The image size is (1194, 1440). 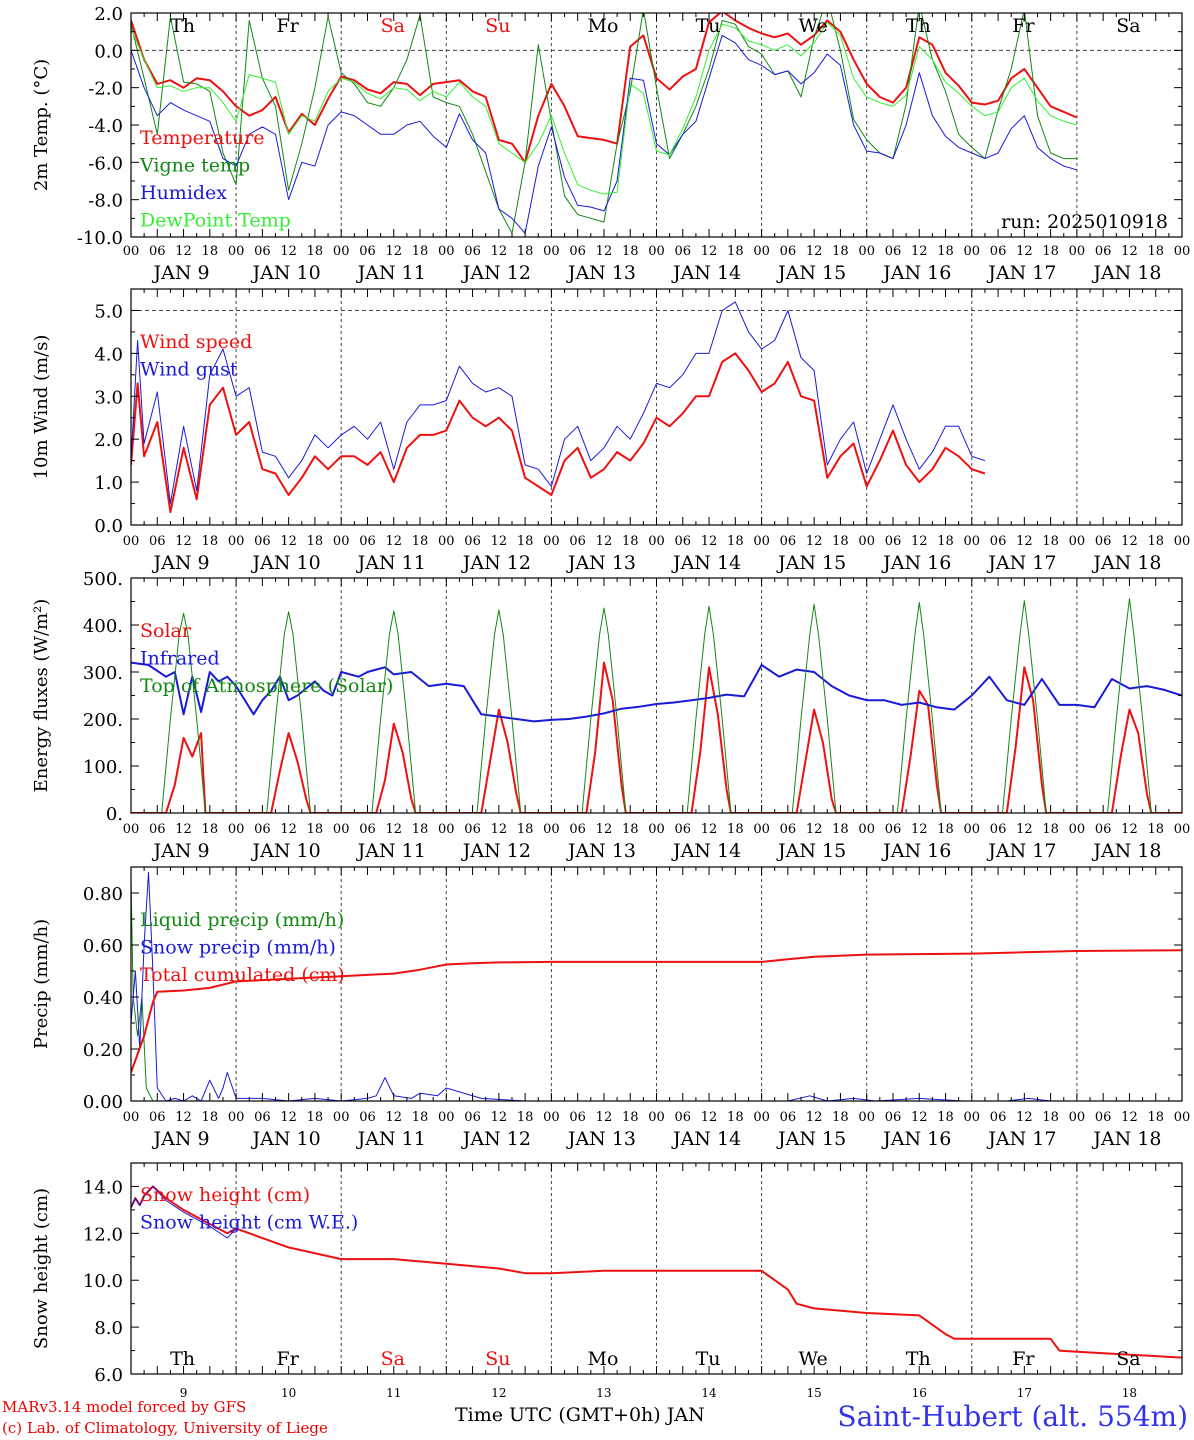 I want to click on date-label: JAN 12, so click(x=496, y=851).